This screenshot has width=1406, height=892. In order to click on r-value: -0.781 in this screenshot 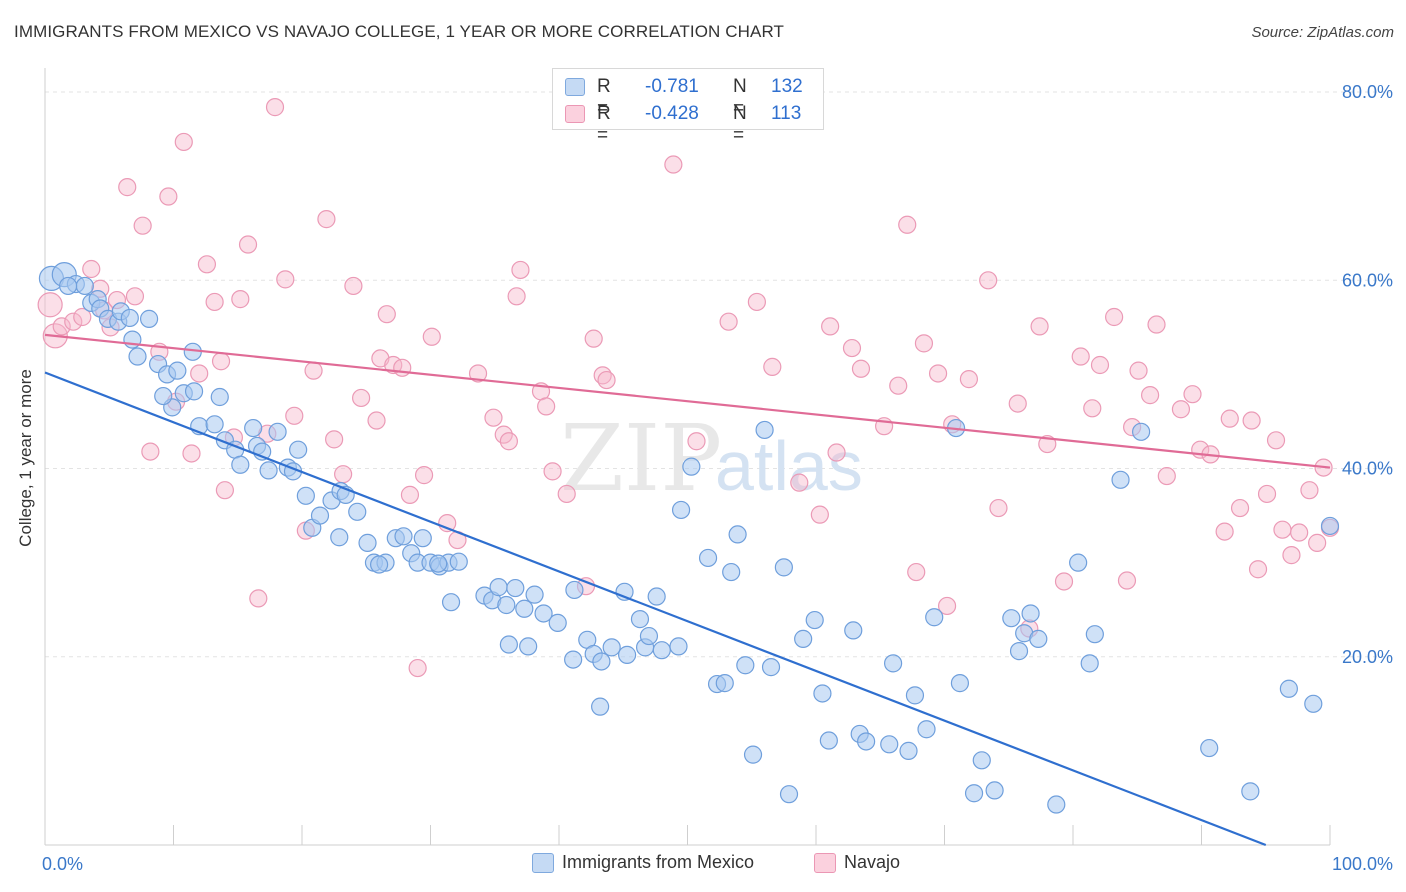, I will do `click(672, 86)`.